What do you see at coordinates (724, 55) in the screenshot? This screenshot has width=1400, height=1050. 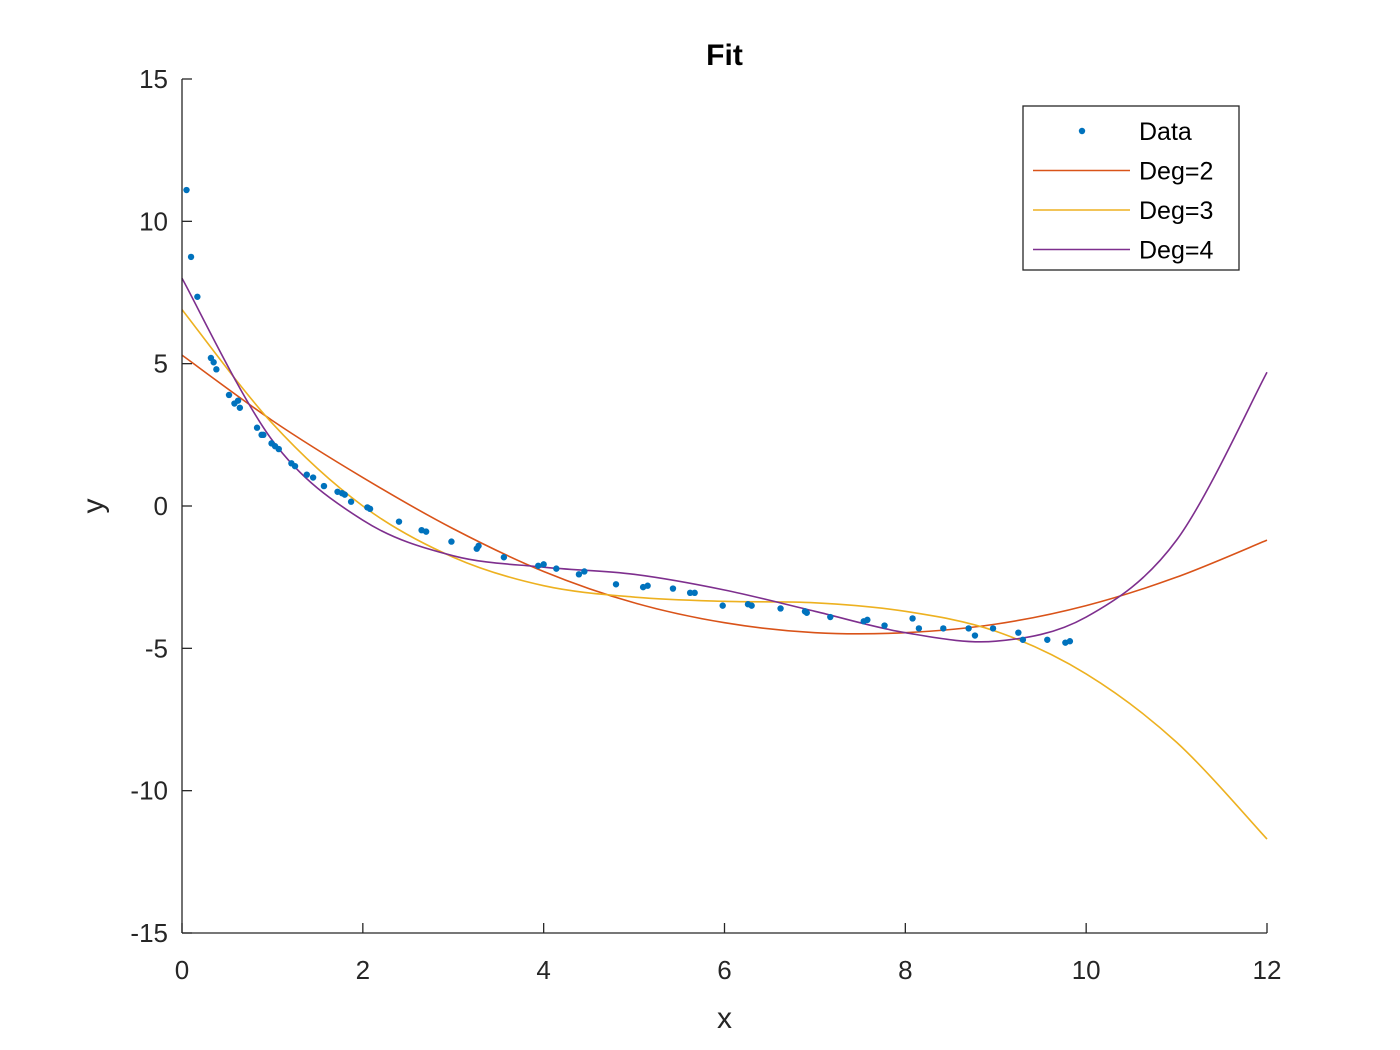 I see `chart-title: Fit` at bounding box center [724, 55].